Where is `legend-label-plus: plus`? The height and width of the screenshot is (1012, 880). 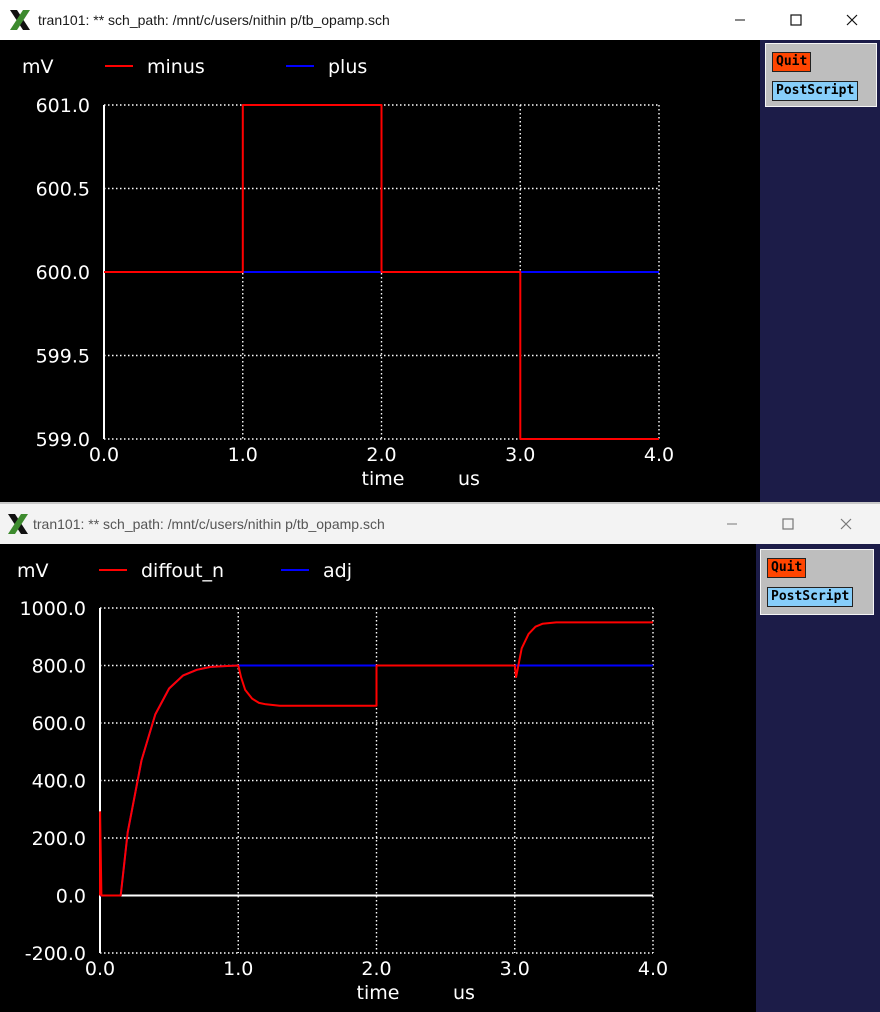
legend-label-plus: plus is located at coordinates (347, 67).